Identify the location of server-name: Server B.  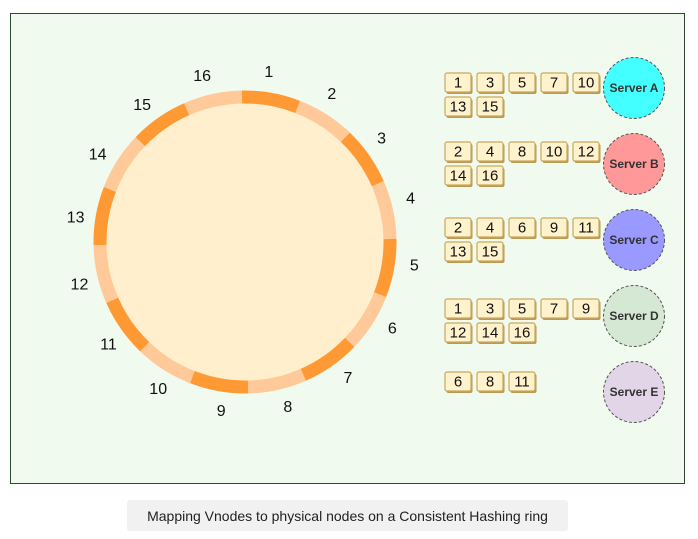
(634, 164).